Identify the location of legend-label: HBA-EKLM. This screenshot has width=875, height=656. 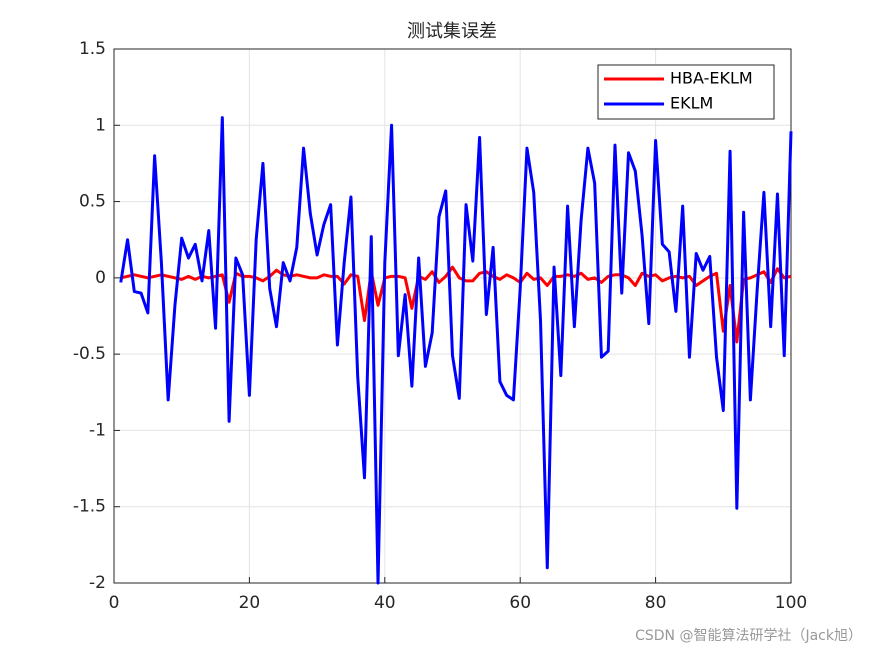
(711, 78).